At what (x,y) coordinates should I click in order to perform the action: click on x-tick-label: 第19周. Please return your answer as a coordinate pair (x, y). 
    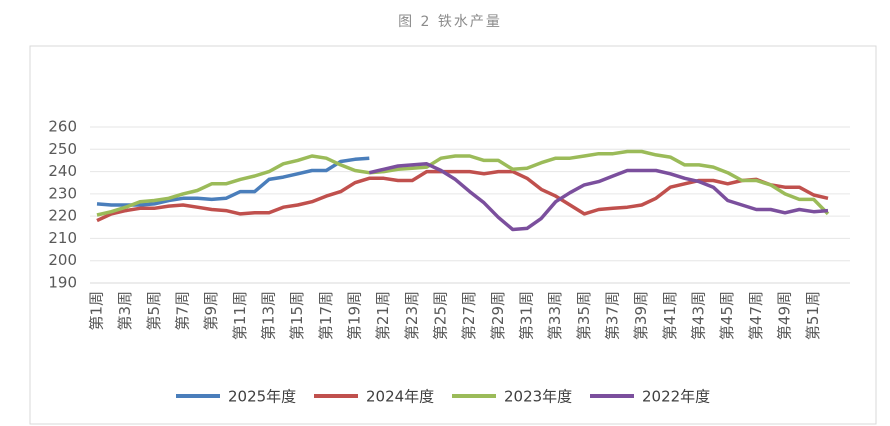
    Looking at the image, I should click on (355, 315).